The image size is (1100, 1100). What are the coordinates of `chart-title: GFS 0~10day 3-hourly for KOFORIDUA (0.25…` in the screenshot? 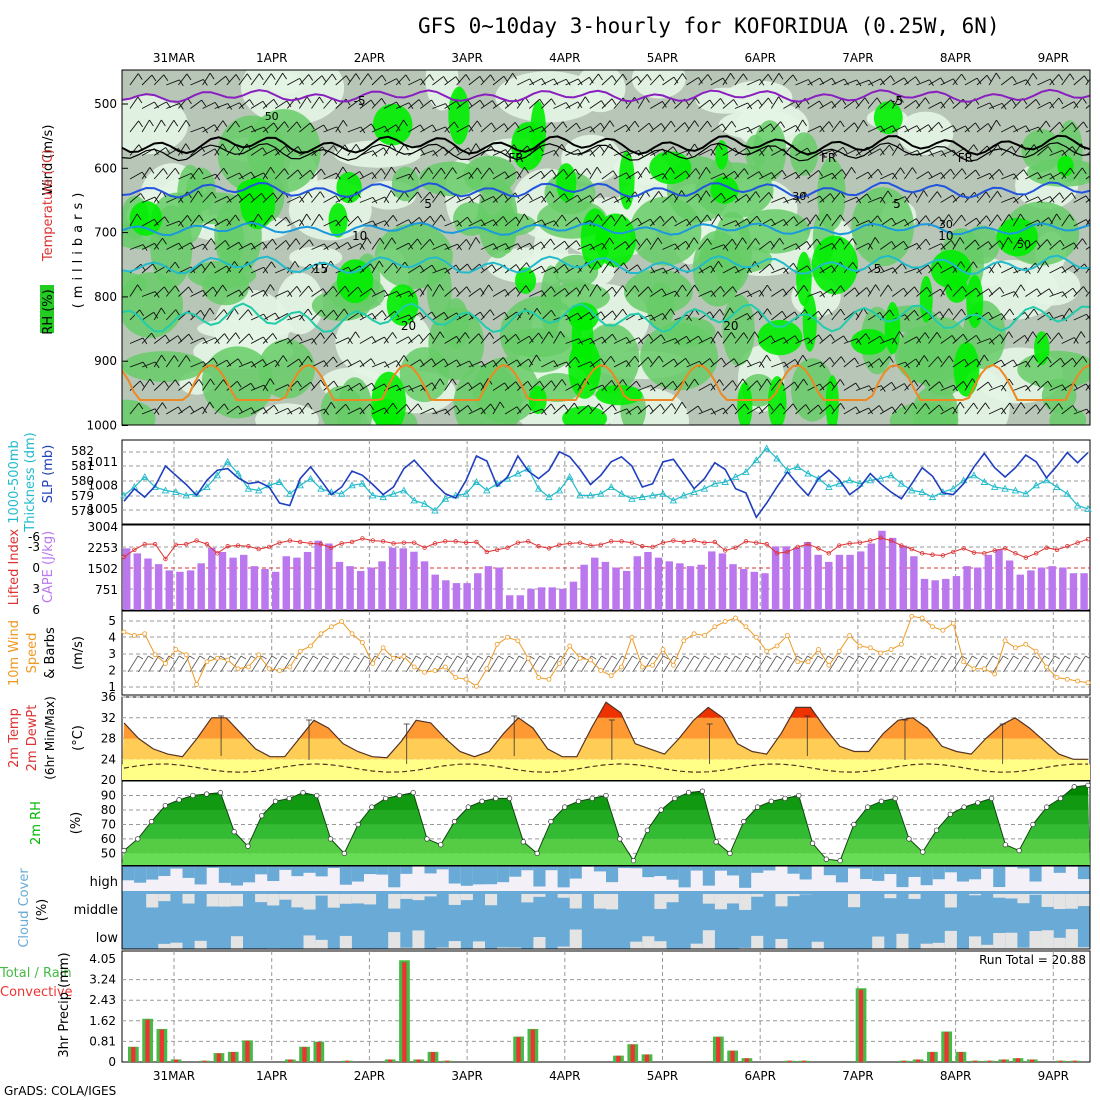 It's located at (709, 26).